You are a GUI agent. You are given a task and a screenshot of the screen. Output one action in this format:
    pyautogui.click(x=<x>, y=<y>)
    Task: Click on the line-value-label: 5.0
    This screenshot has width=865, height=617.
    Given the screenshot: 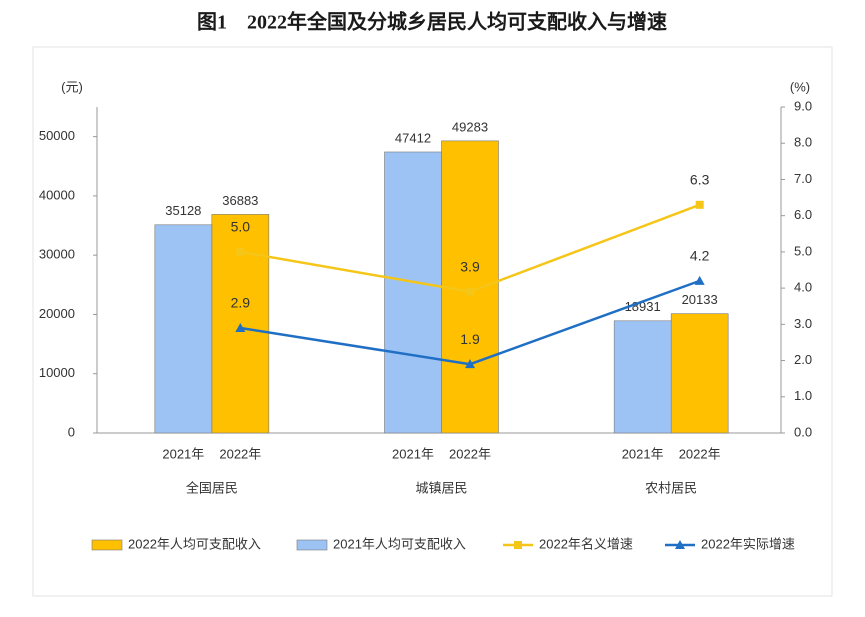 What is the action you would take?
    pyautogui.click(x=241, y=227)
    